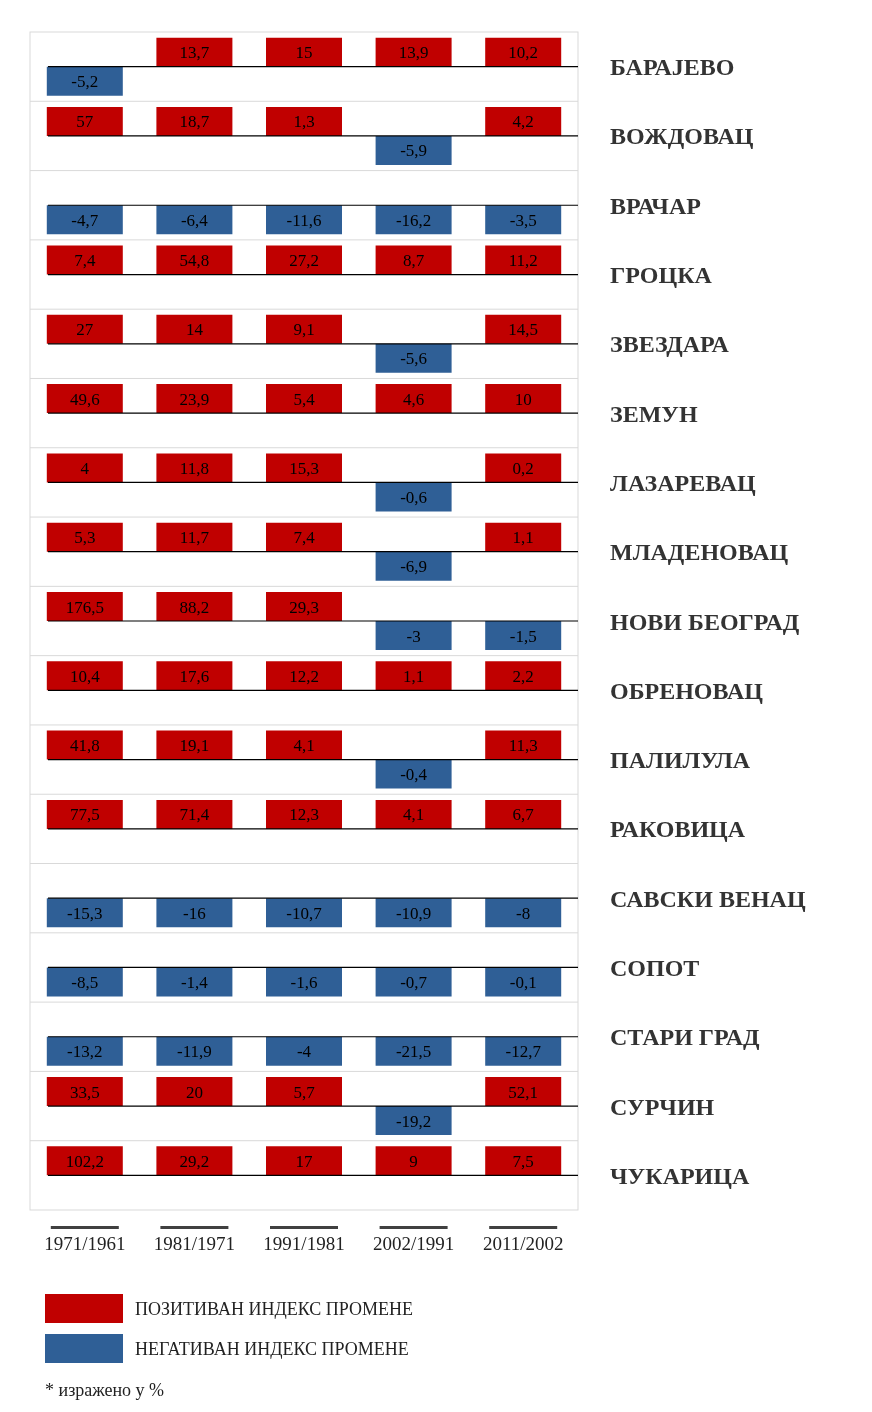  What do you see at coordinates (85, 1243) in the screenshot?
I see `x-tick-label: 1971/1961` at bounding box center [85, 1243].